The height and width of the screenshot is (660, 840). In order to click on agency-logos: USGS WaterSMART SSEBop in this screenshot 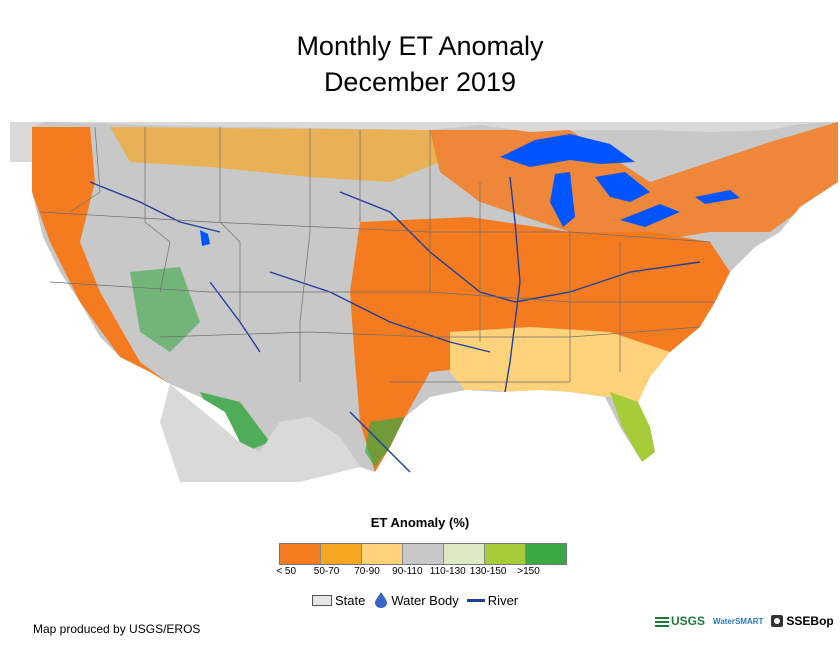, I will do `click(744, 621)`.